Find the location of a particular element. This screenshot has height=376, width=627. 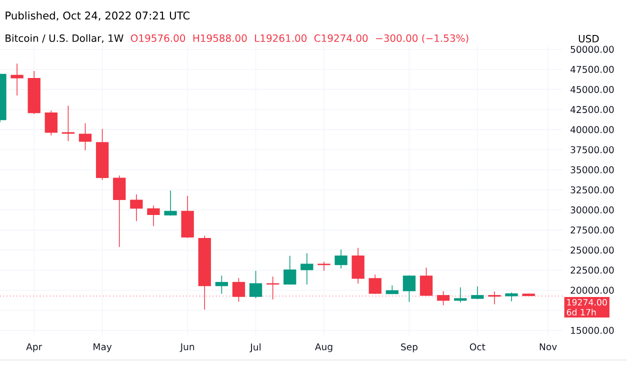

text: L19261.00 is located at coordinates (280, 38).